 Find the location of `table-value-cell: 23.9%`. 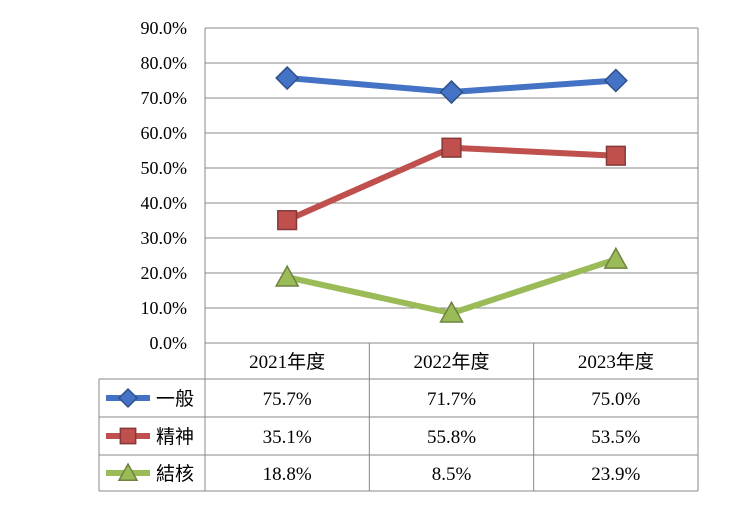

table-value-cell: 23.9% is located at coordinates (615, 474).